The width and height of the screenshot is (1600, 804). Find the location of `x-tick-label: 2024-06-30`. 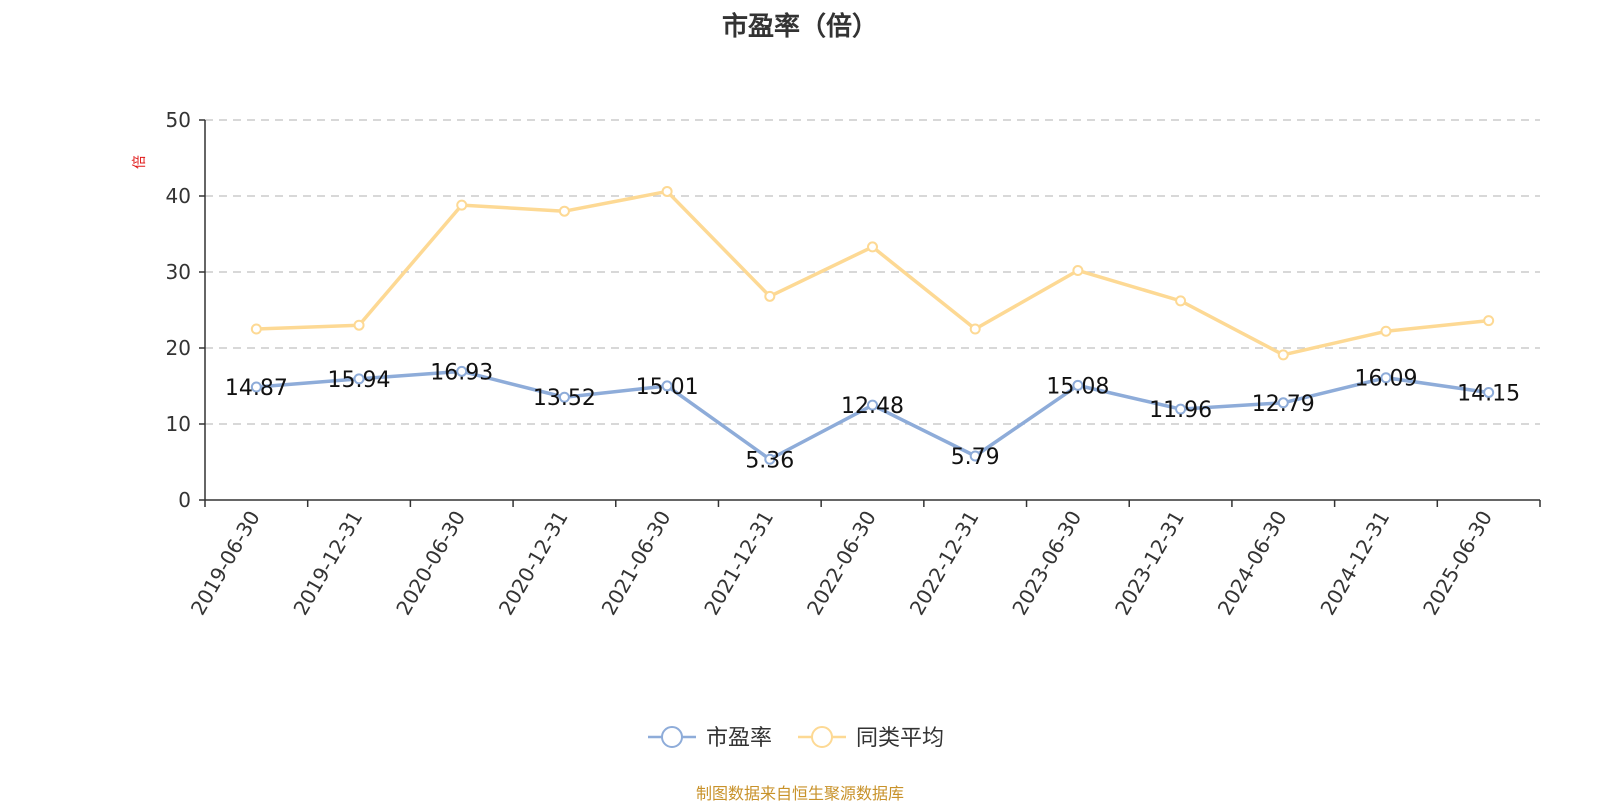

x-tick-label: 2024-06-30 is located at coordinates (1252, 563).